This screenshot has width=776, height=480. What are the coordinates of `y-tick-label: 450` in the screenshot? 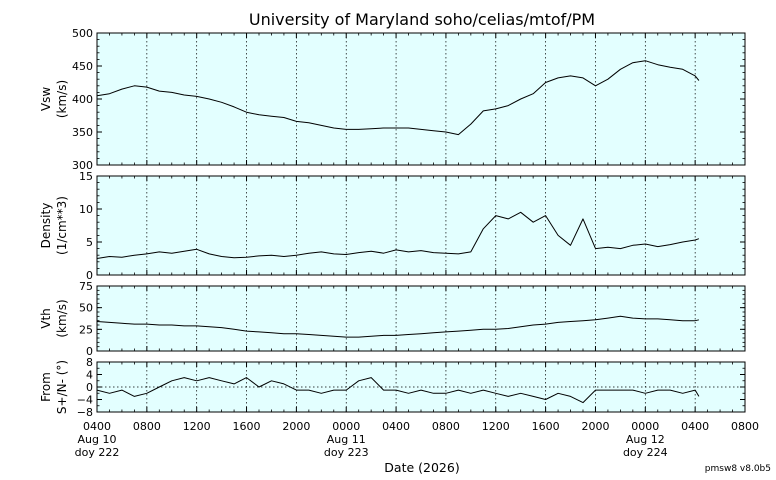 It's located at (82, 66).